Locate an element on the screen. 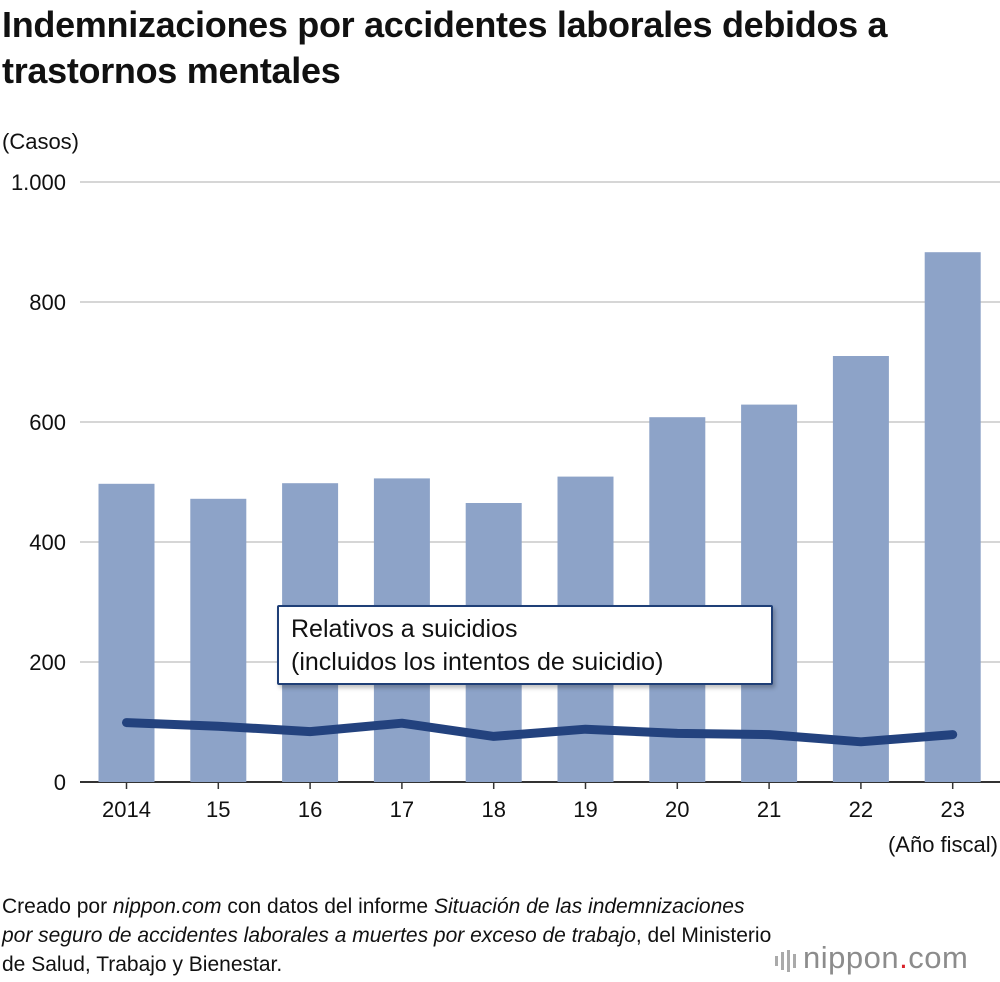  suicide-line is located at coordinates (540, 732).